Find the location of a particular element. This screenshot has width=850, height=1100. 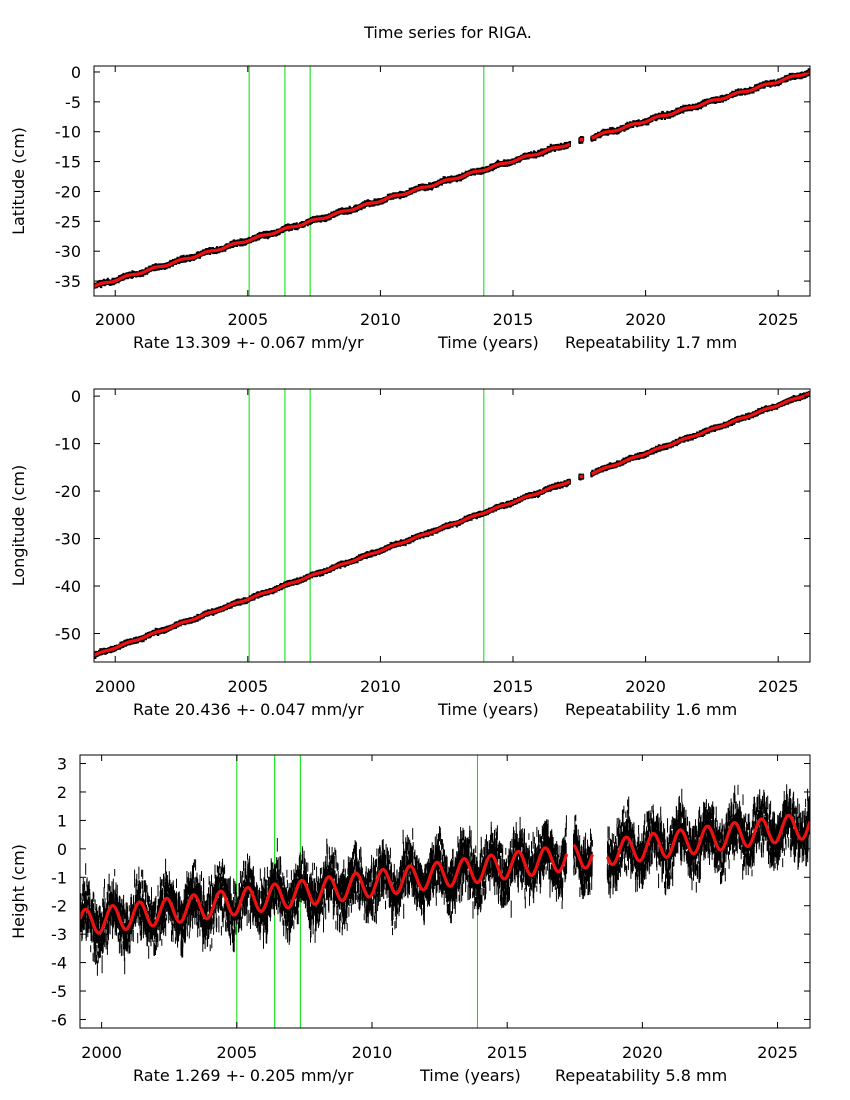

y-tick-label: -6 is located at coordinates (59, 1019).